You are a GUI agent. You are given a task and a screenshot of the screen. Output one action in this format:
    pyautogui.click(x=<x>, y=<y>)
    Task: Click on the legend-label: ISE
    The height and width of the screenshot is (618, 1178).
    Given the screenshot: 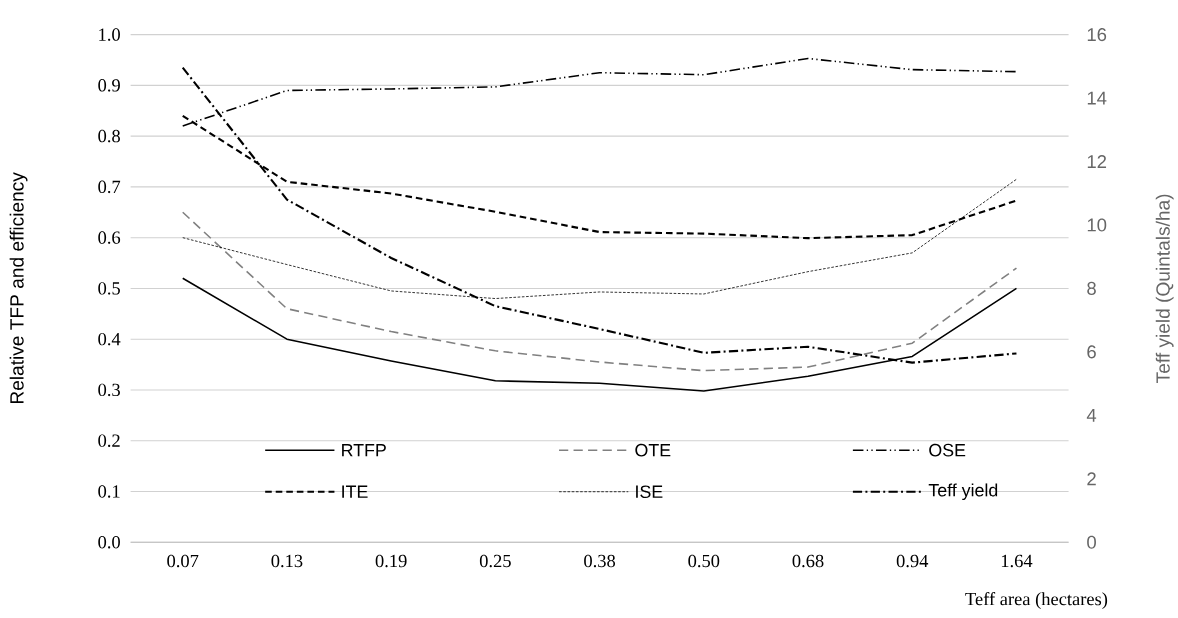 What is the action you would take?
    pyautogui.click(x=649, y=491)
    